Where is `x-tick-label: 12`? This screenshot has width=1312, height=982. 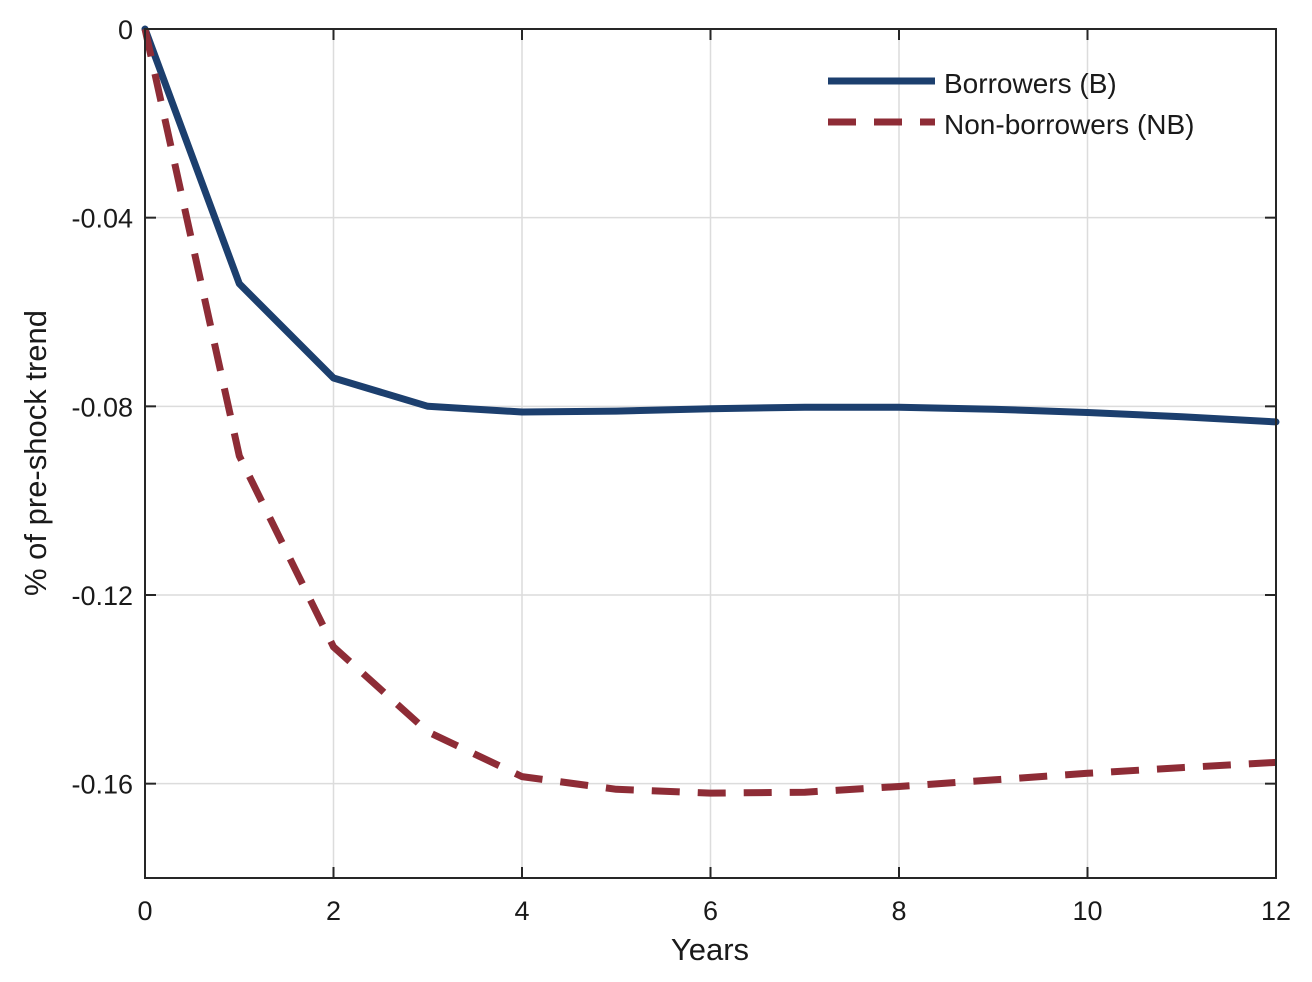 x-tick-label: 12 is located at coordinates (1276, 911).